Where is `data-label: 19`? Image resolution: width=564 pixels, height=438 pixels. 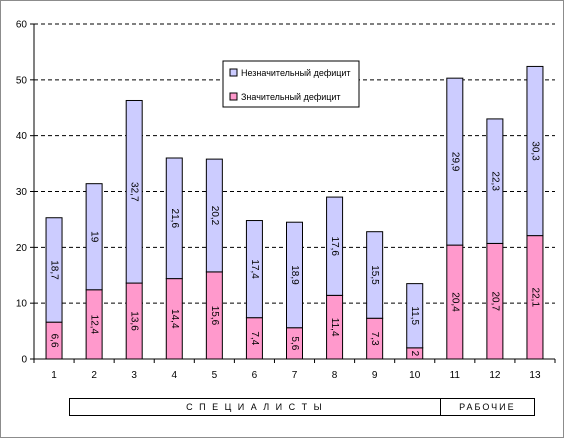 data-label: 19 is located at coordinates (94, 237).